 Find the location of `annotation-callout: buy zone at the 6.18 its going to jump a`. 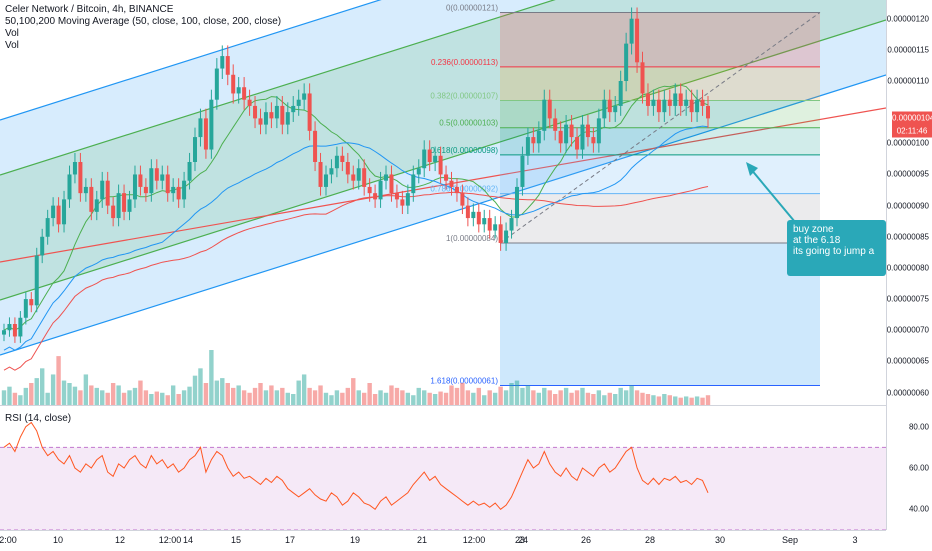

annotation-callout: buy zone at the 6.18 its going to jump a is located at coordinates (836, 248).